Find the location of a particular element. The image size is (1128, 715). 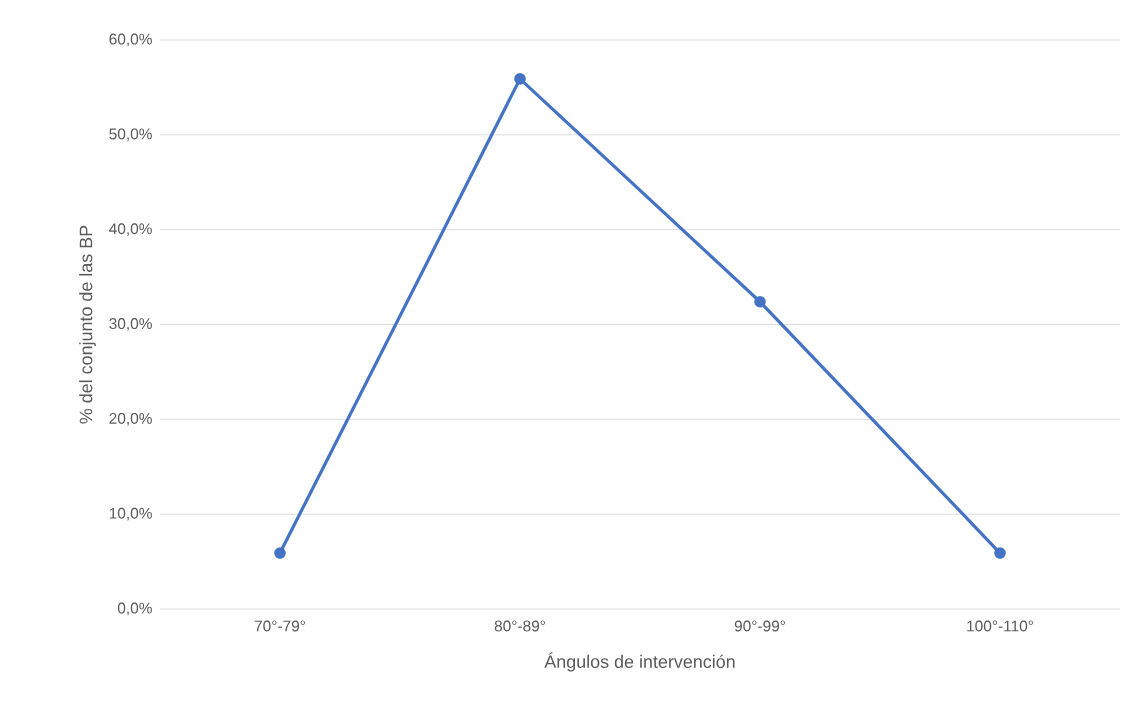

x-axis-title: Ángulos de intervención is located at coordinates (639, 662).